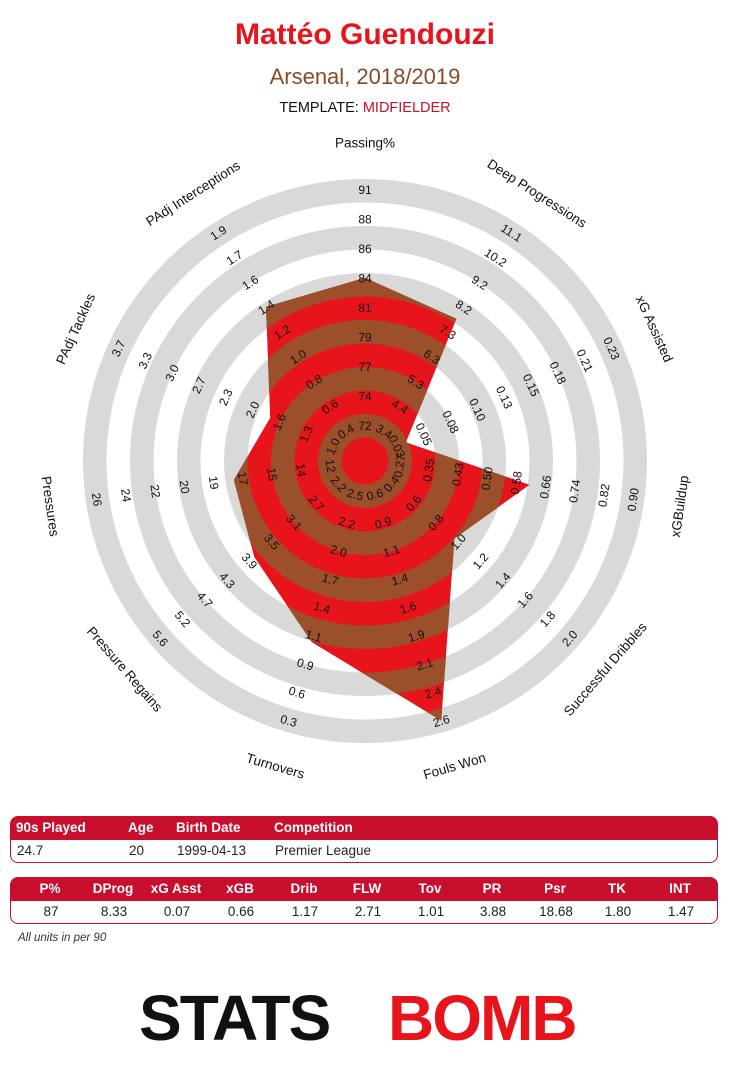 The image size is (730, 1071). I want to click on tick-label: 1.9, so click(416, 636).